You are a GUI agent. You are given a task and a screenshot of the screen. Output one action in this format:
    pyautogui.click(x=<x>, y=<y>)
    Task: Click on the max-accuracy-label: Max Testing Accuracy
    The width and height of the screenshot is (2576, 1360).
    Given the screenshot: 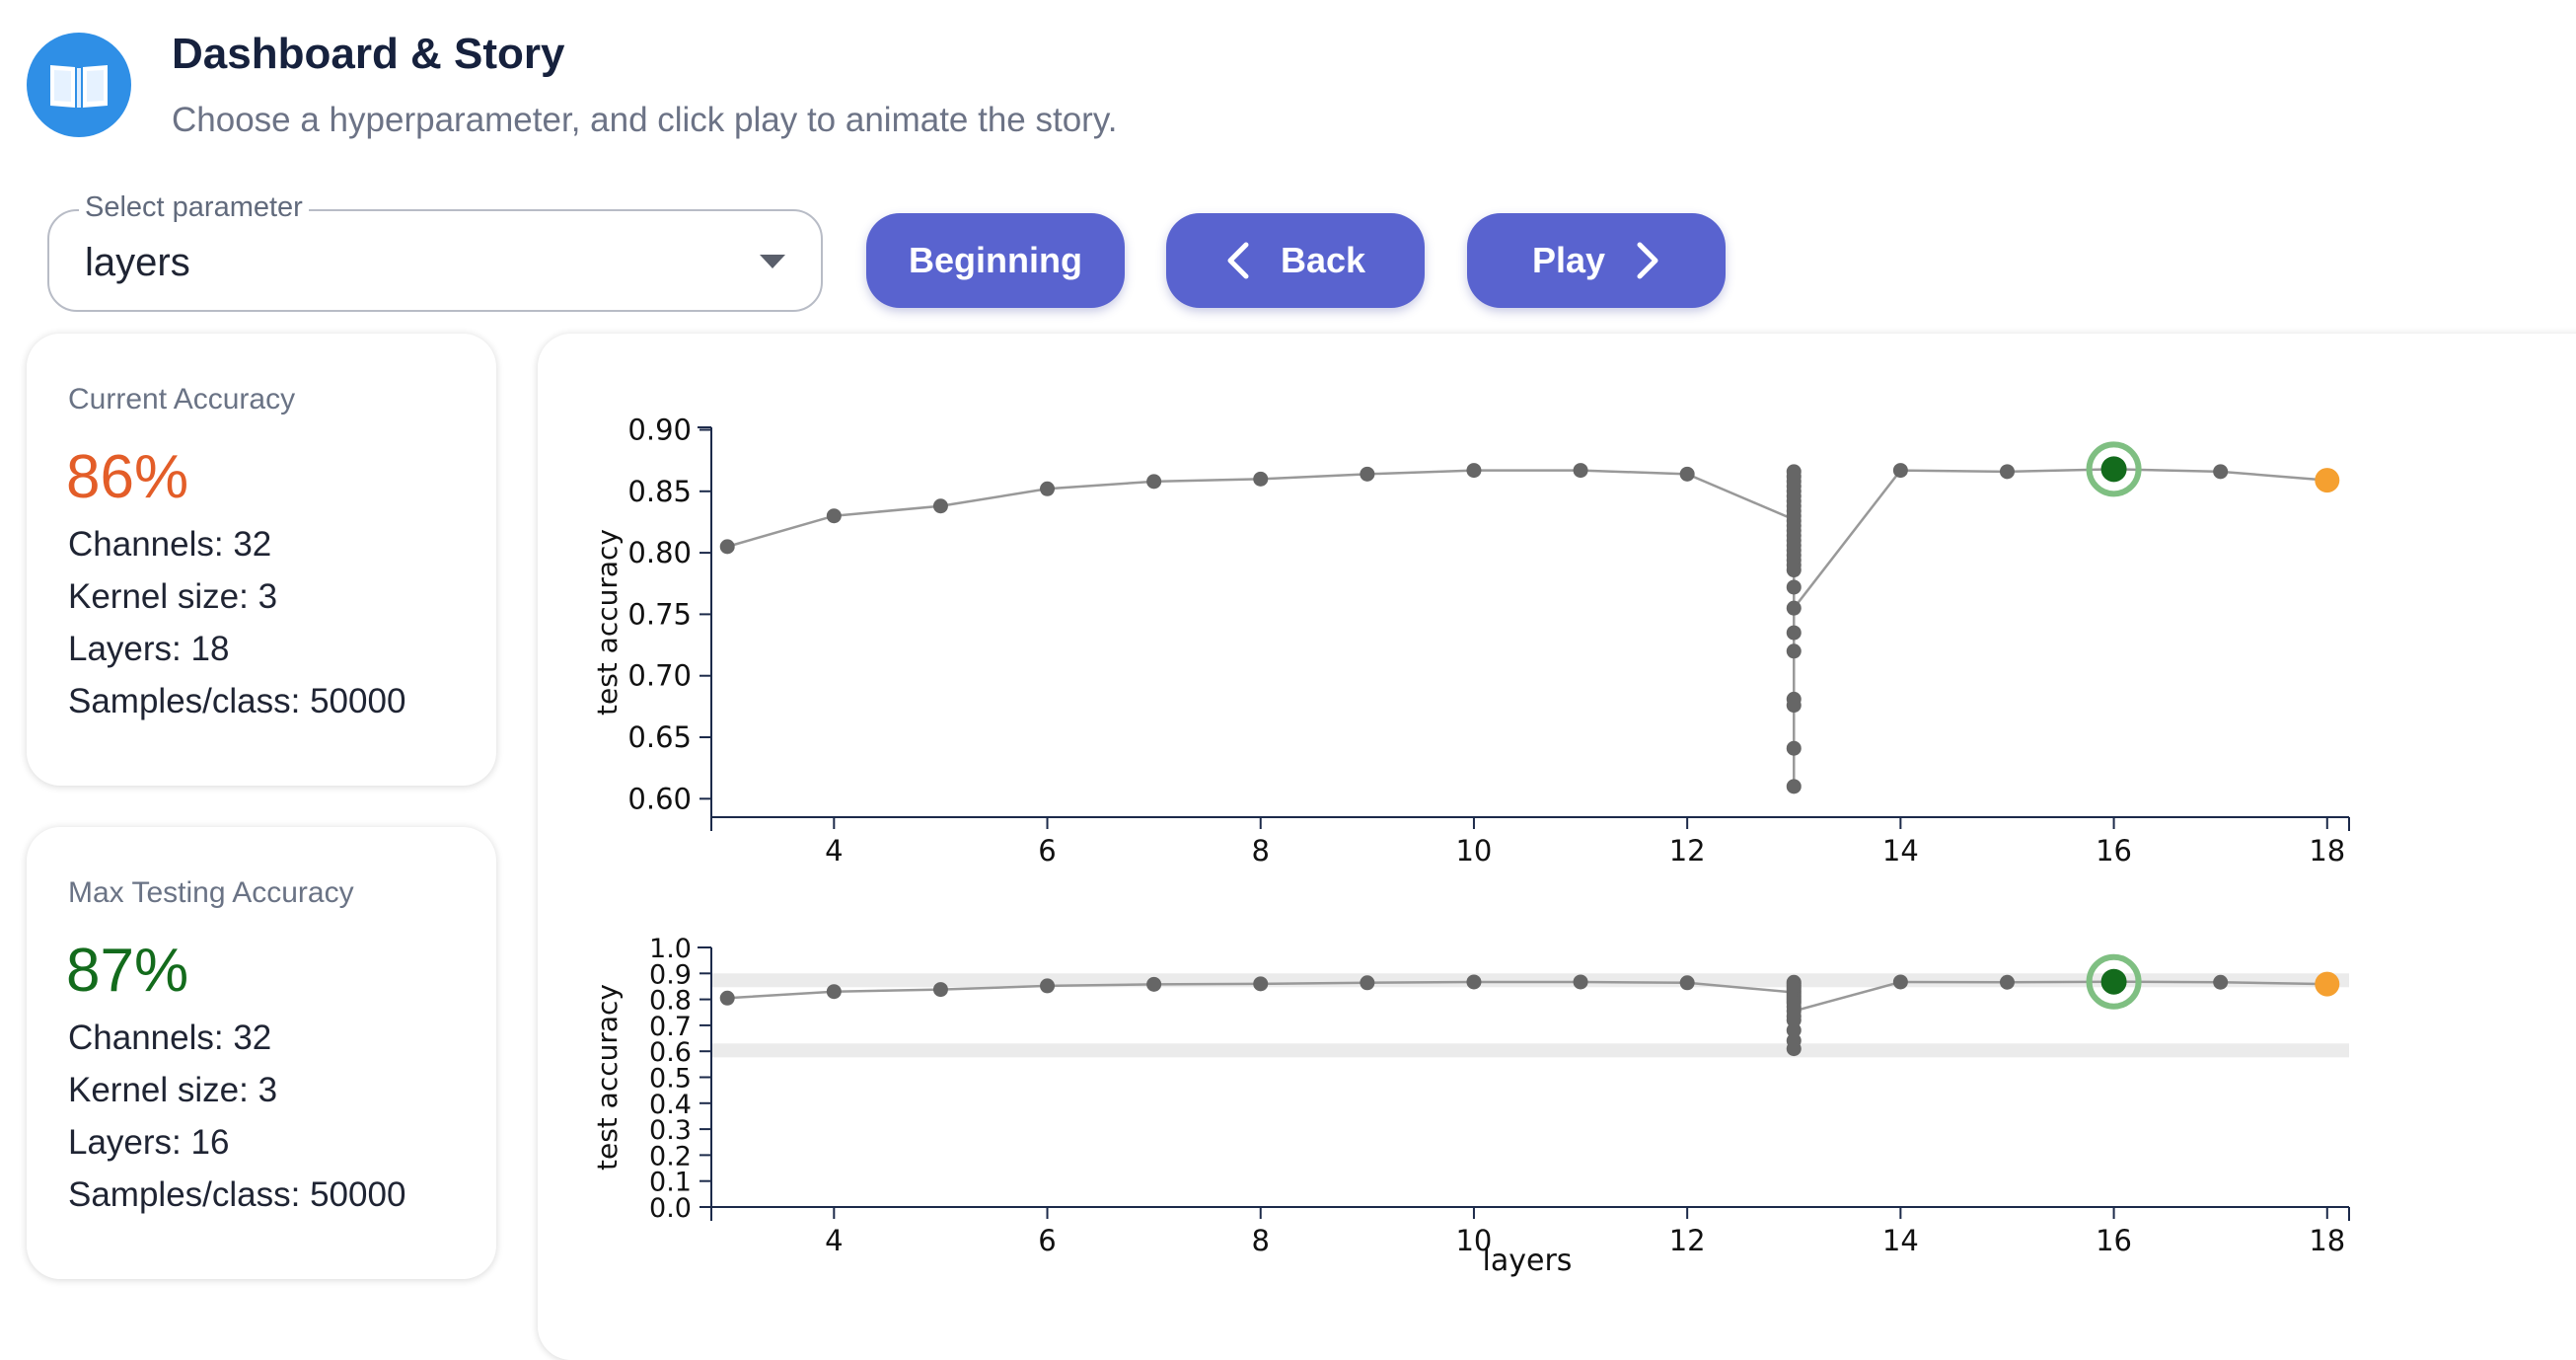 What is the action you would take?
    pyautogui.click(x=211, y=892)
    